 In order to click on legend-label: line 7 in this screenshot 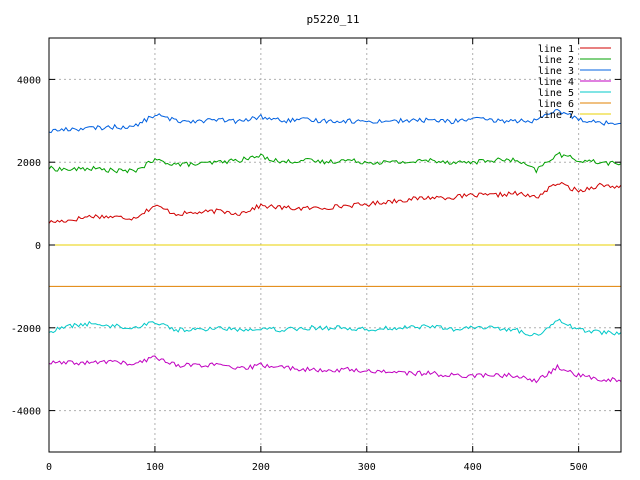, I will do `click(556, 115)`.